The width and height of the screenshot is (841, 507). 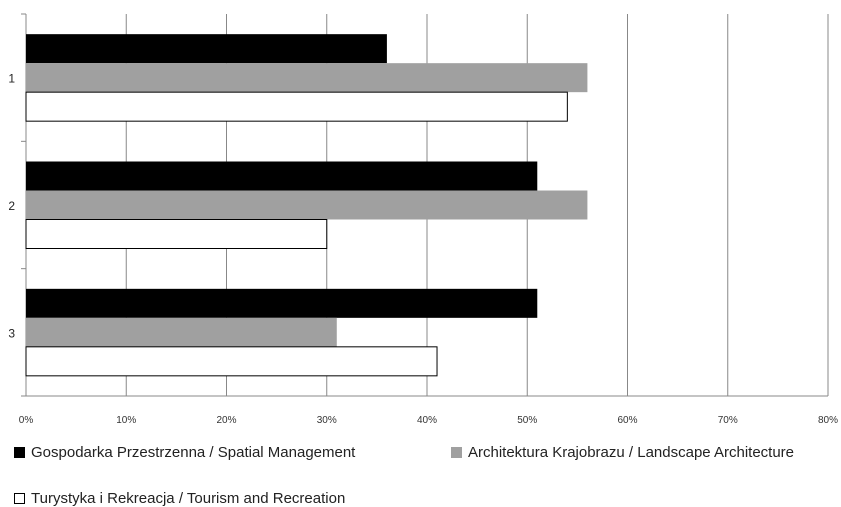 I want to click on x-tick-label: 70%, so click(x=728, y=420).